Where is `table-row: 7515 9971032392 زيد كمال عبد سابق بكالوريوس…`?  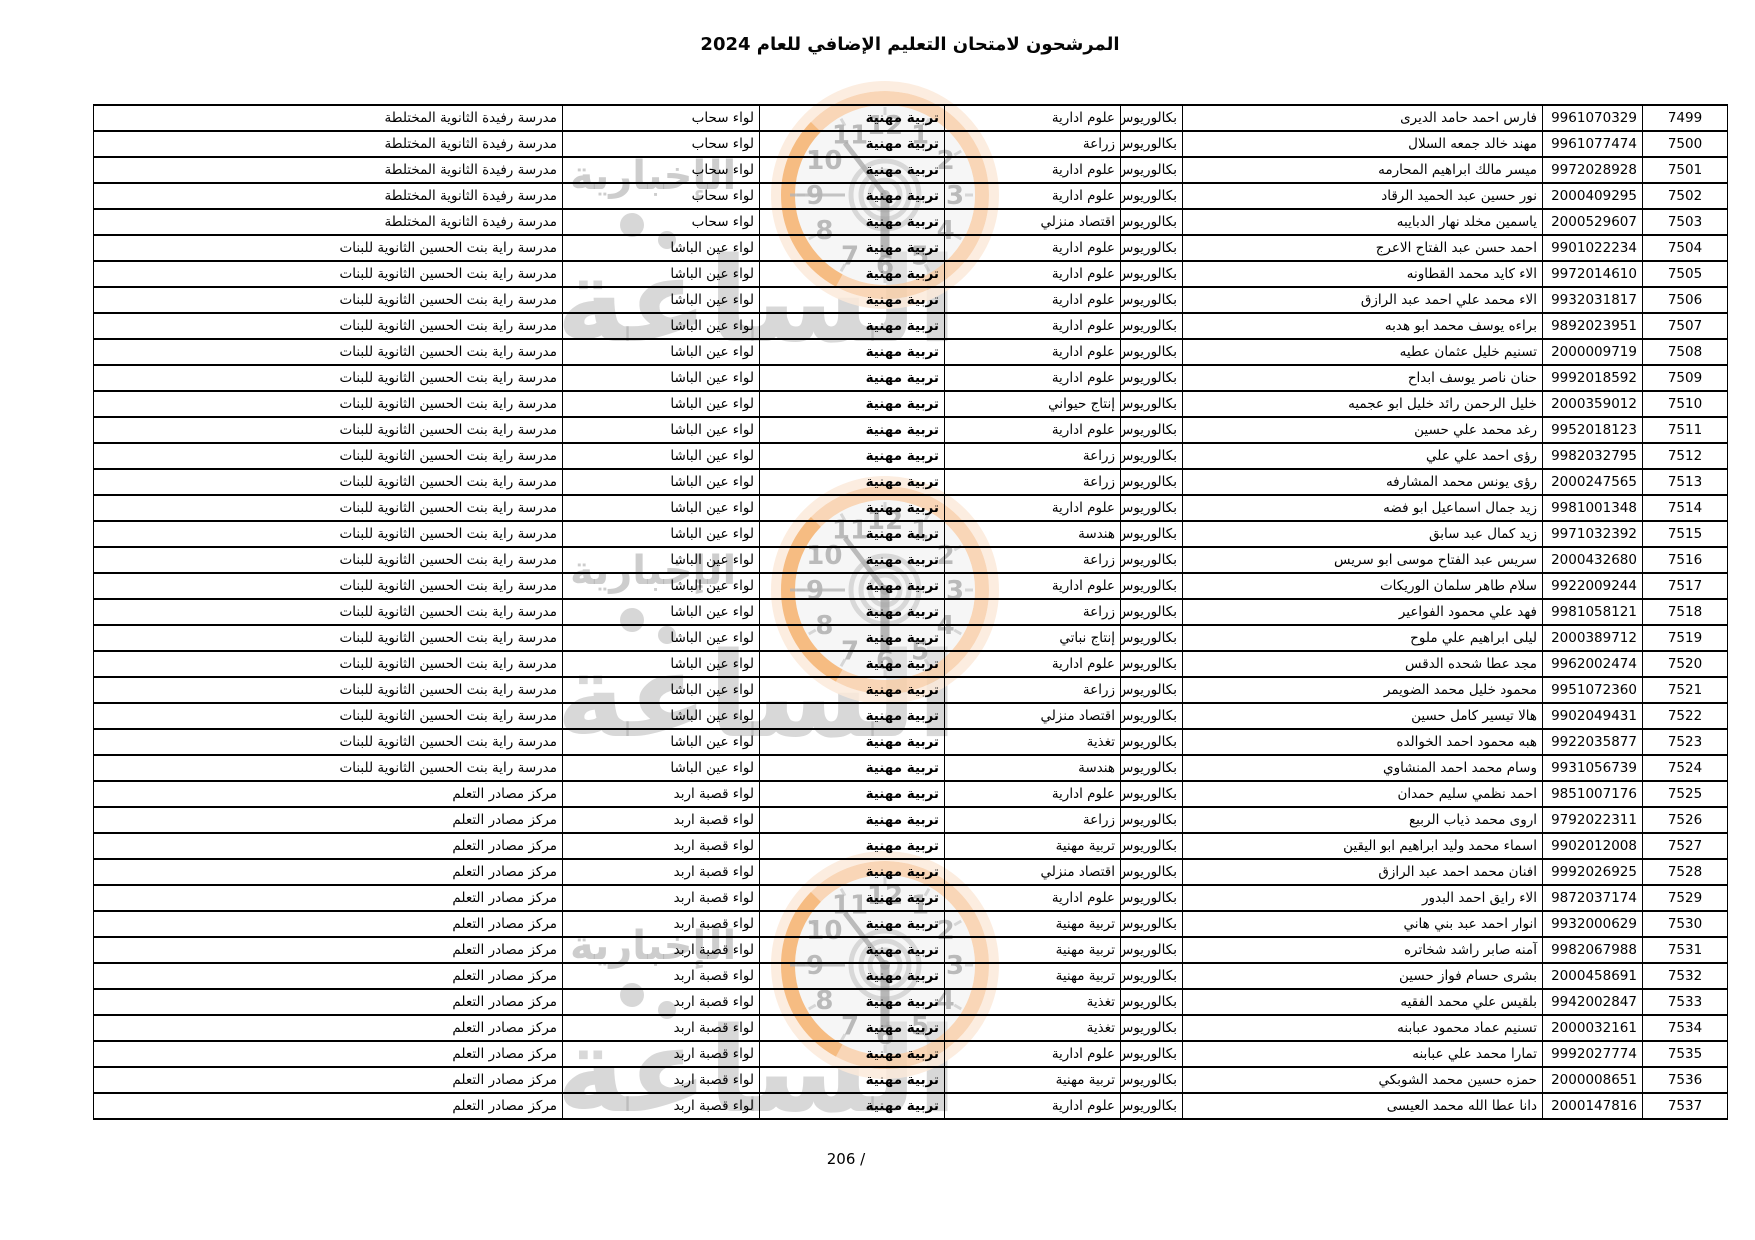 table-row: 7515 9971032392 زيد كمال عبد سابق بكالوريوس… is located at coordinates (910, 534).